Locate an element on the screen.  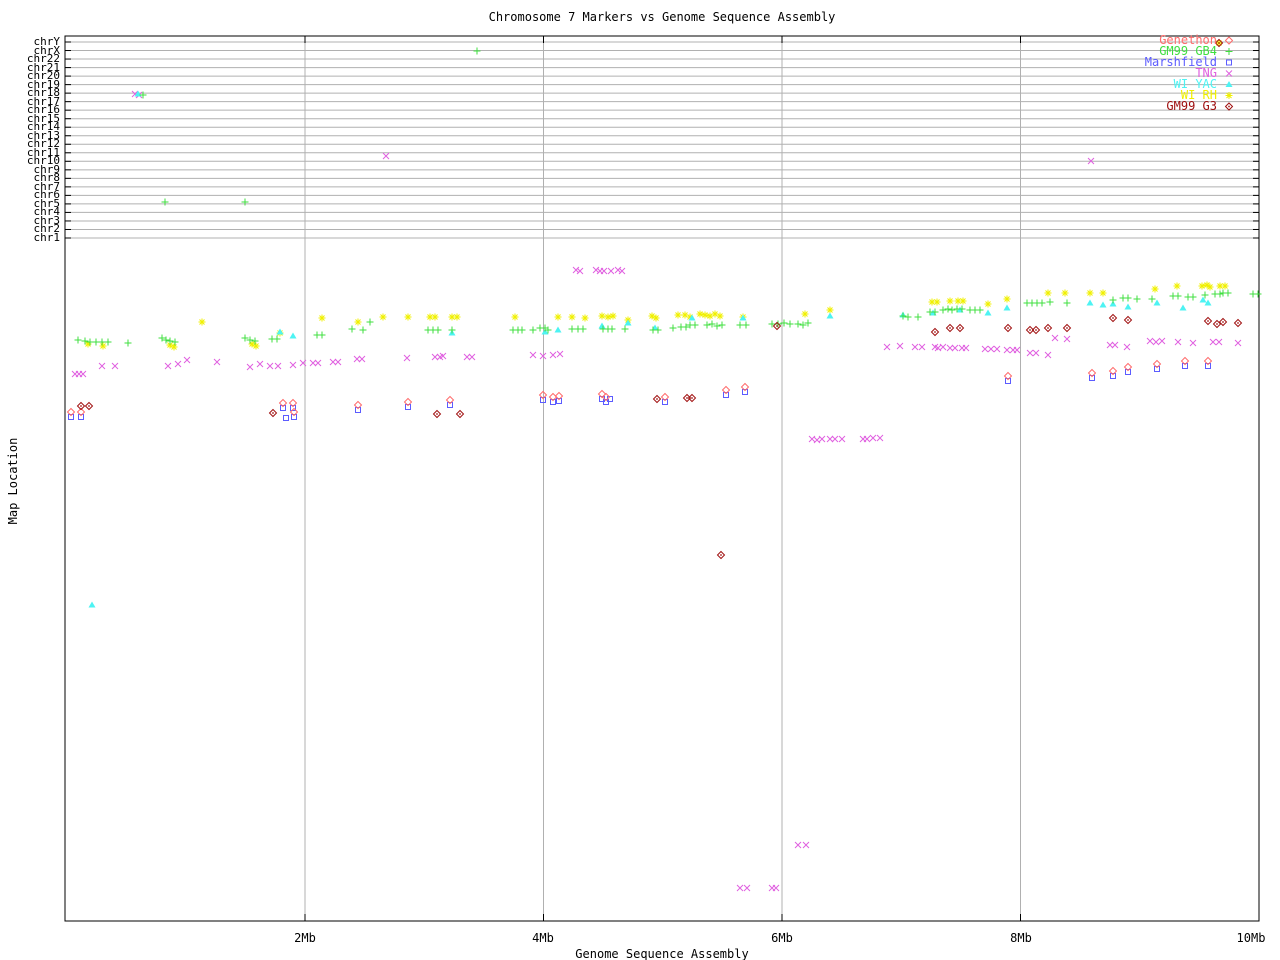
y-tick-label-chr8: chr8 is located at coordinates (47, 178).